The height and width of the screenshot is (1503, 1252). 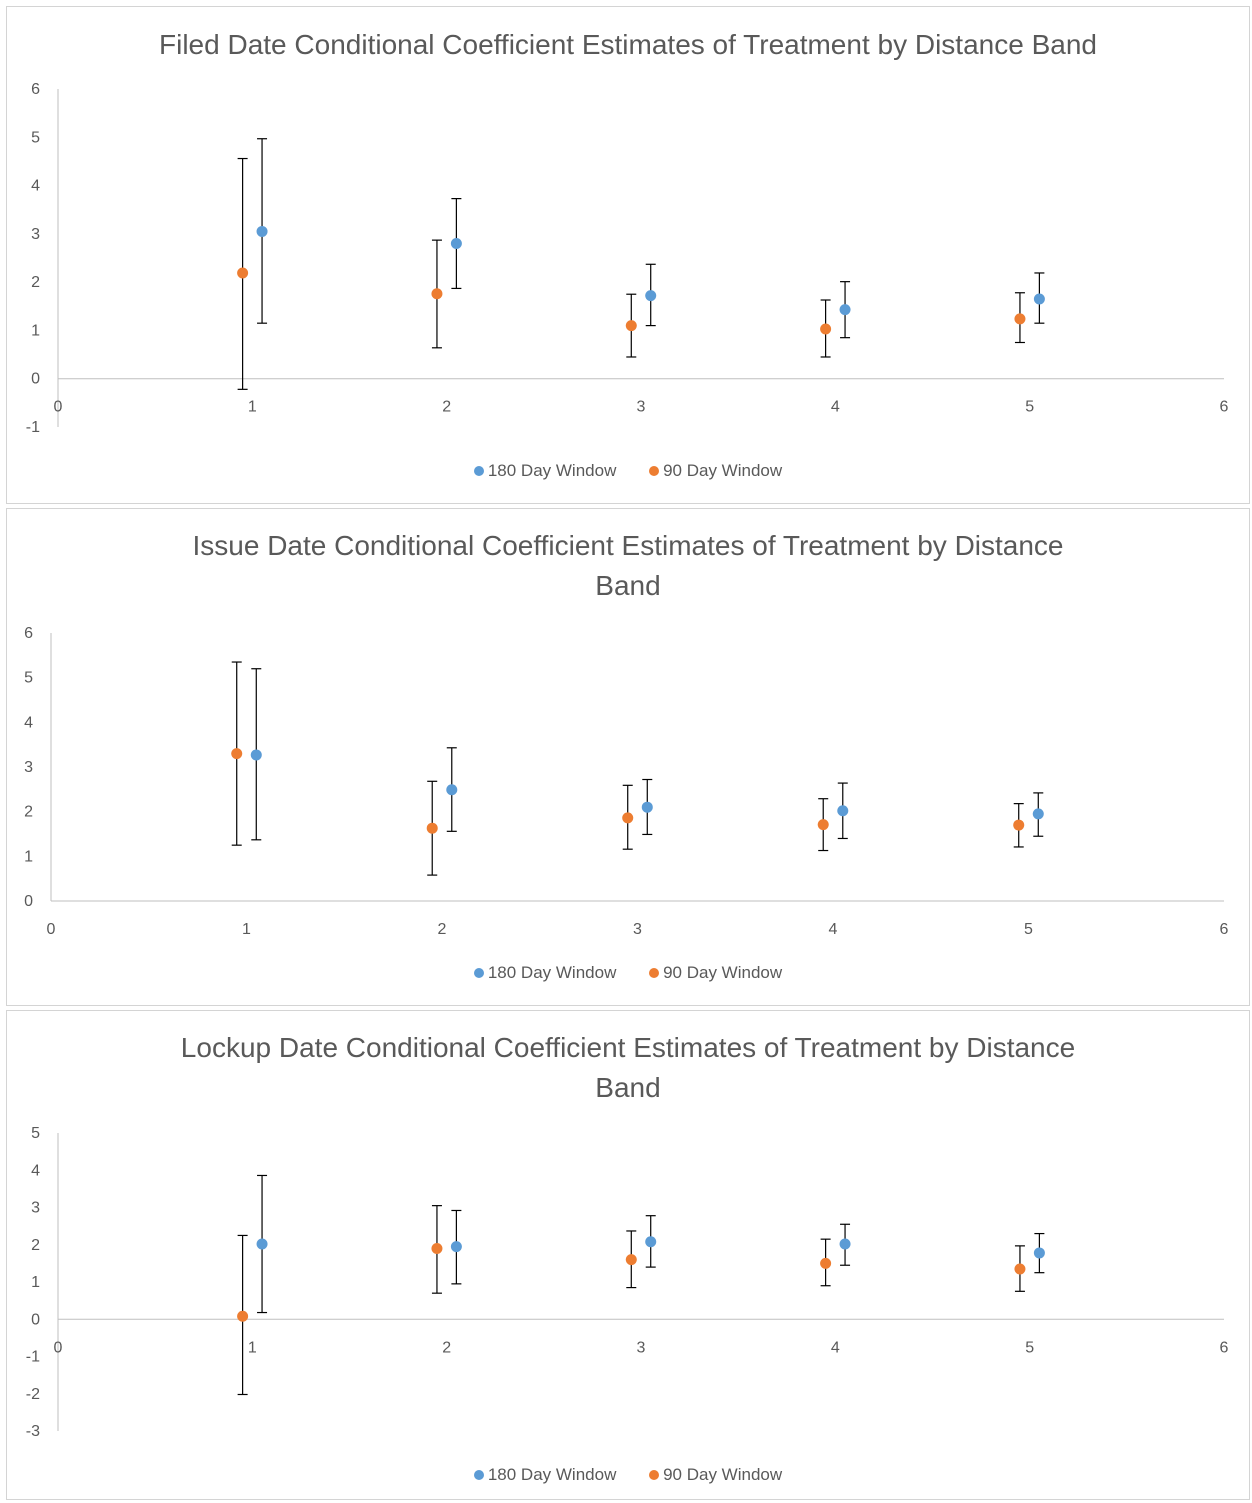 What do you see at coordinates (33, 1431) in the screenshot?
I see `y-tick-label: -3` at bounding box center [33, 1431].